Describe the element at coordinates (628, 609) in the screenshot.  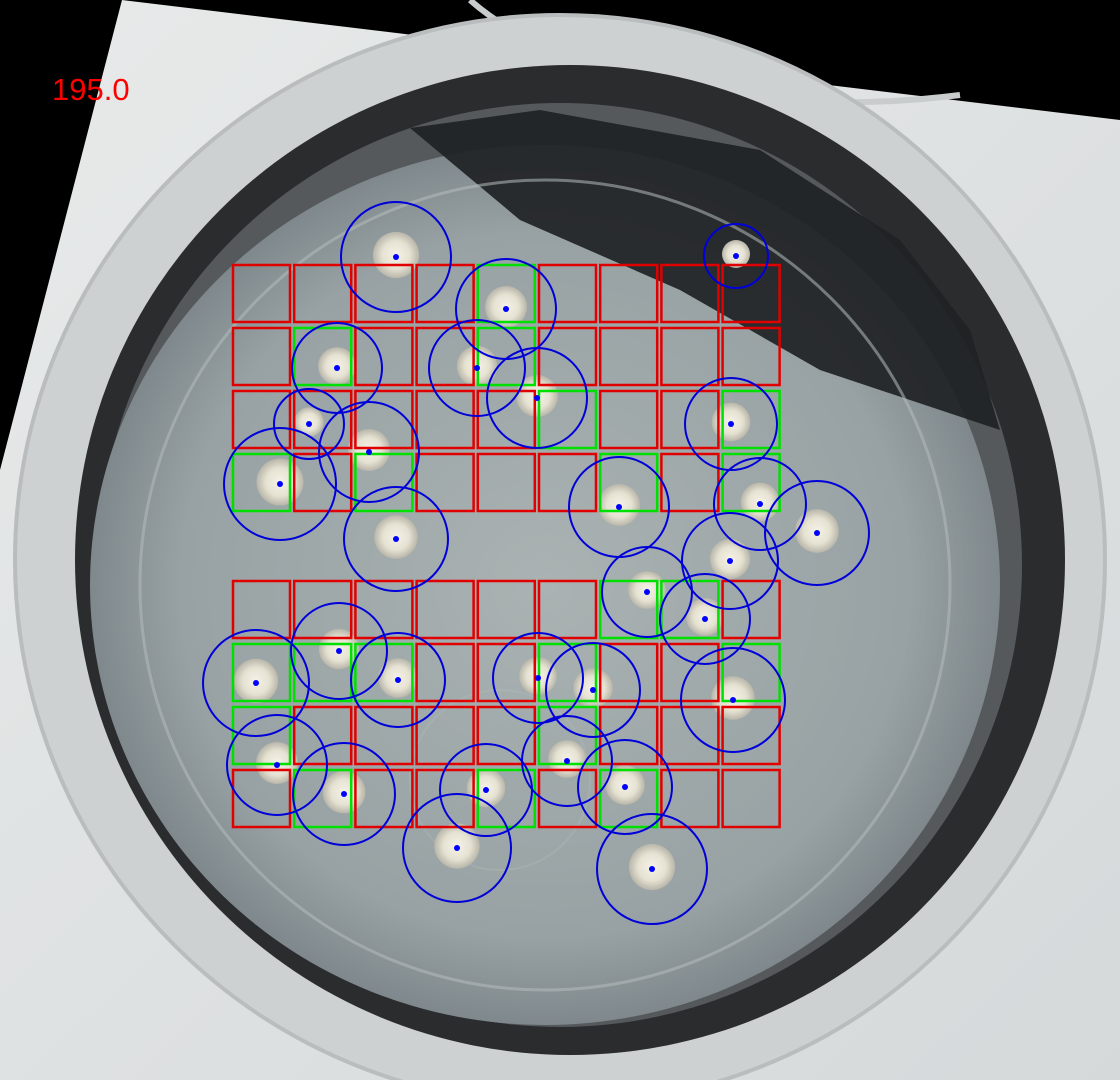
I see `bottom-grid-cell-r0-c6` at that location.